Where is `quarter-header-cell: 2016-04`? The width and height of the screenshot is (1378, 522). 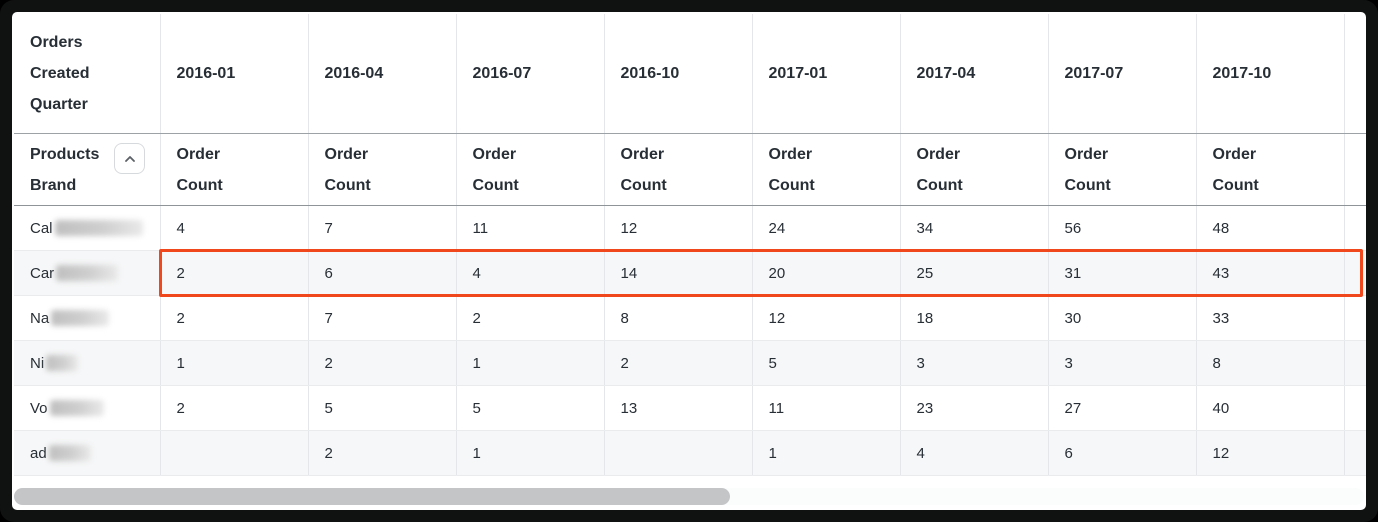 quarter-header-cell: 2016-04 is located at coordinates (382, 74).